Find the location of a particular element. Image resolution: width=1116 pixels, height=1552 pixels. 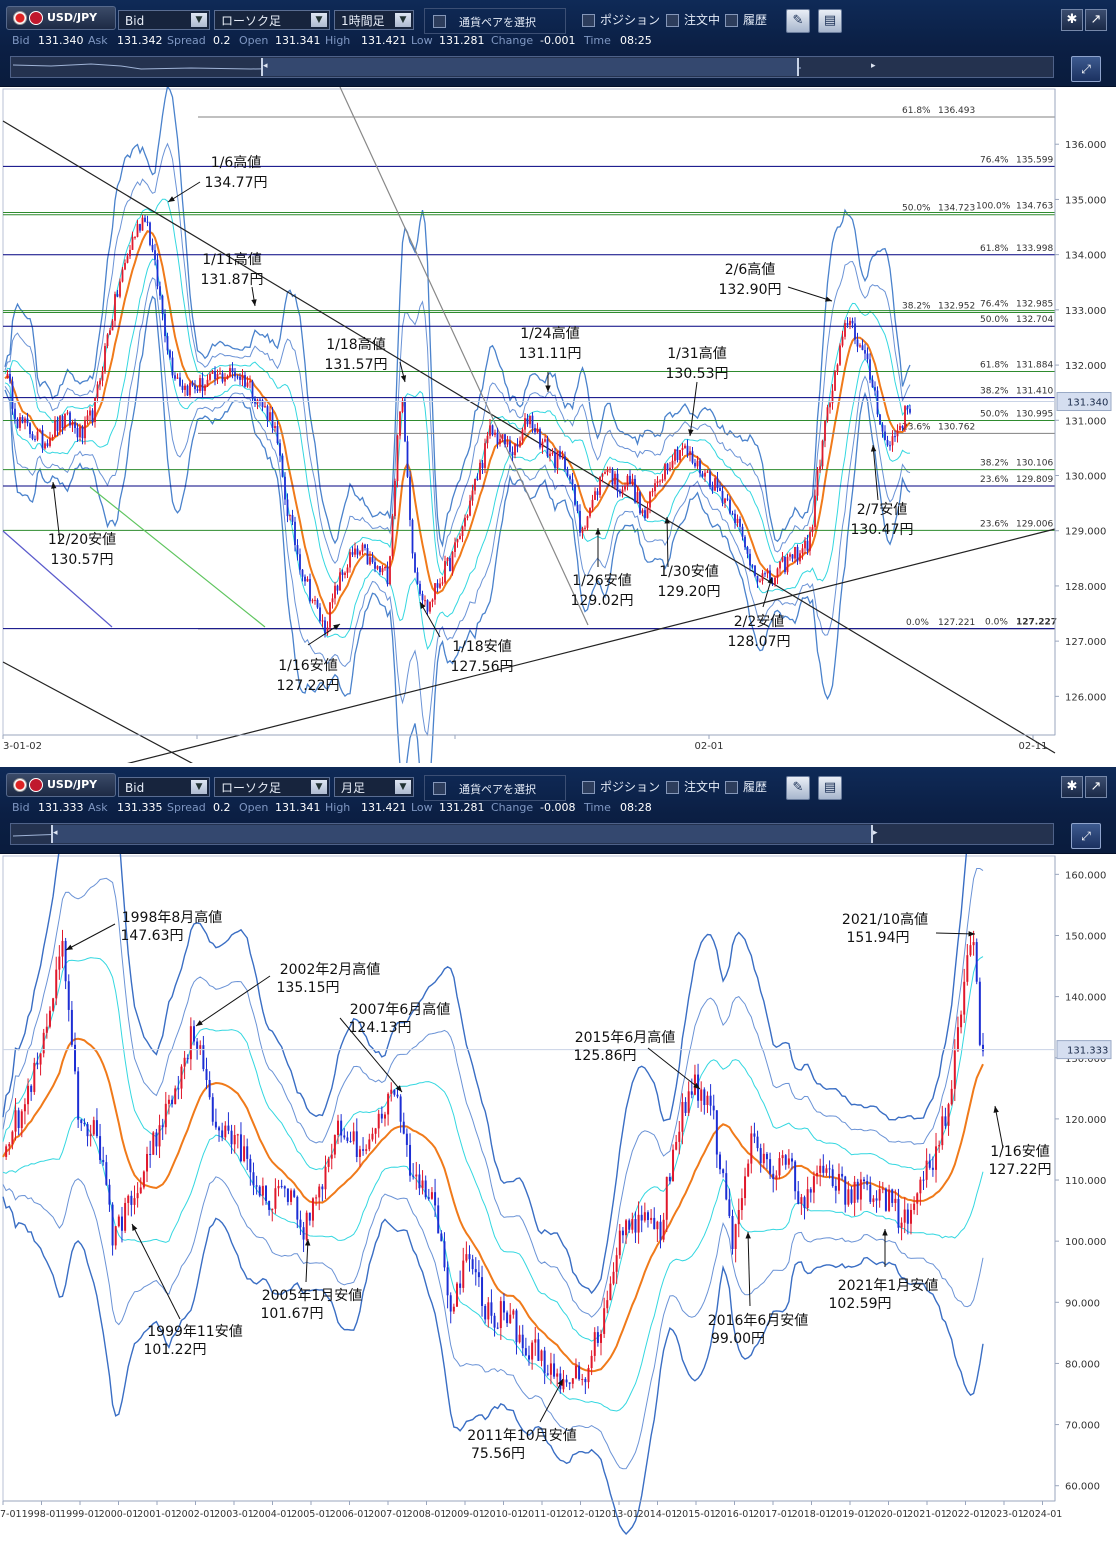

y-tick-label: 140.000 is located at coordinates (1085, 998).